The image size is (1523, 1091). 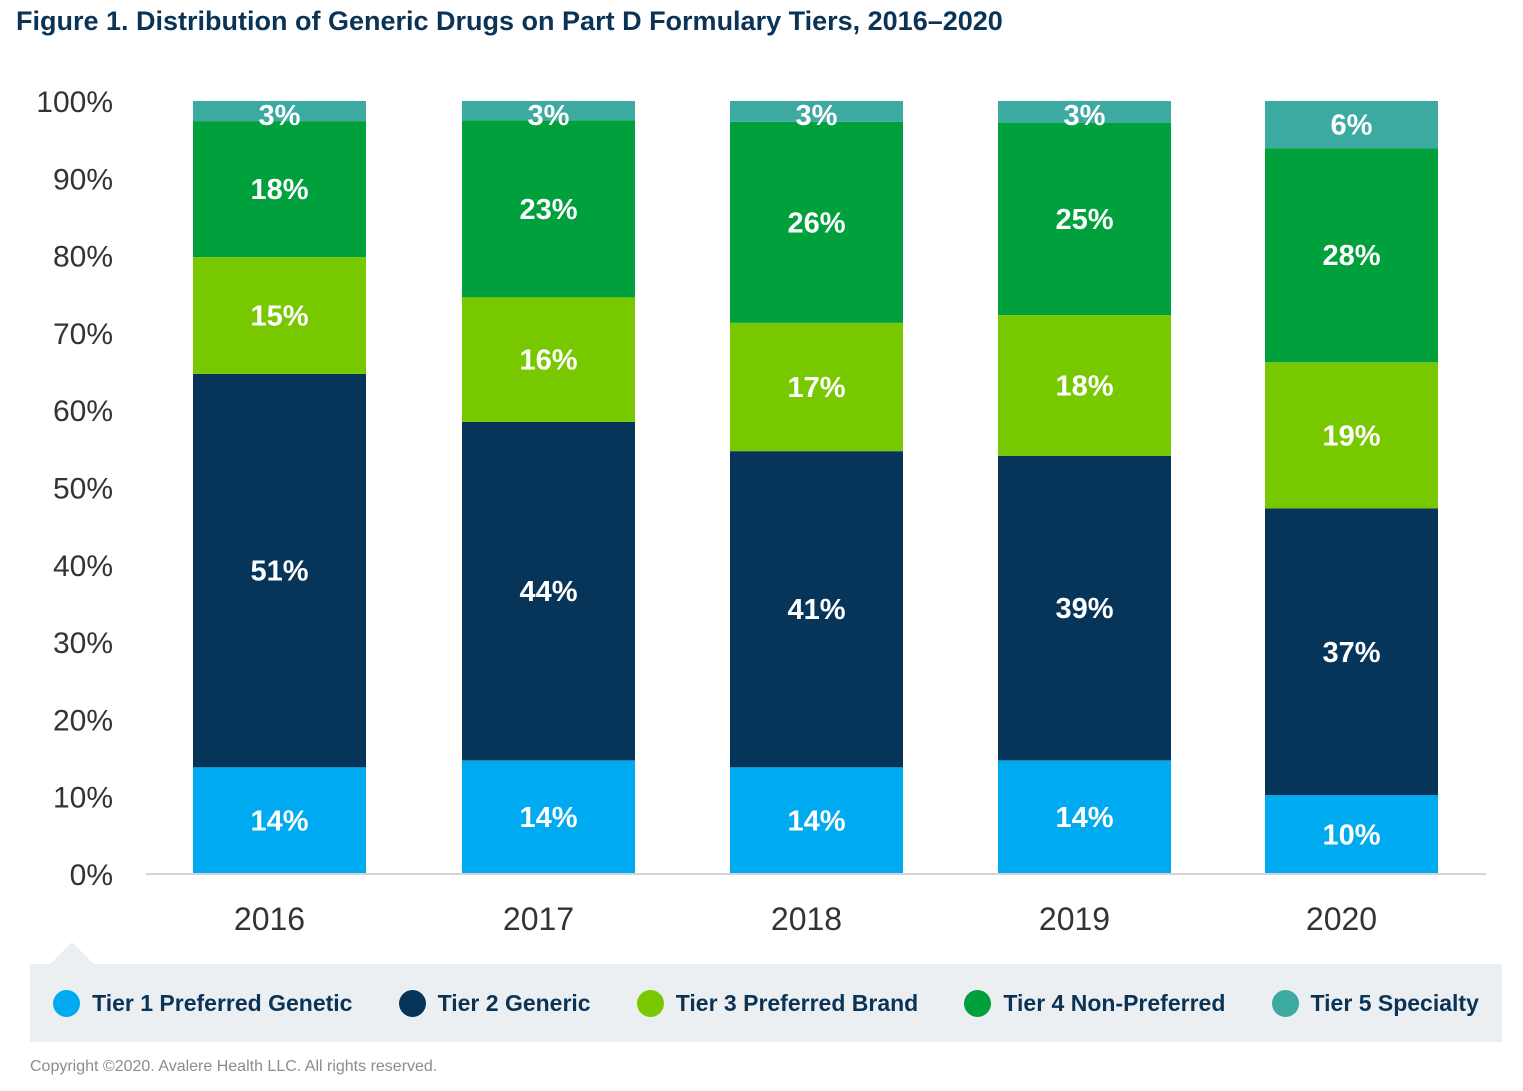 What do you see at coordinates (83, 334) in the screenshot?
I see `y-tick-label: 70%` at bounding box center [83, 334].